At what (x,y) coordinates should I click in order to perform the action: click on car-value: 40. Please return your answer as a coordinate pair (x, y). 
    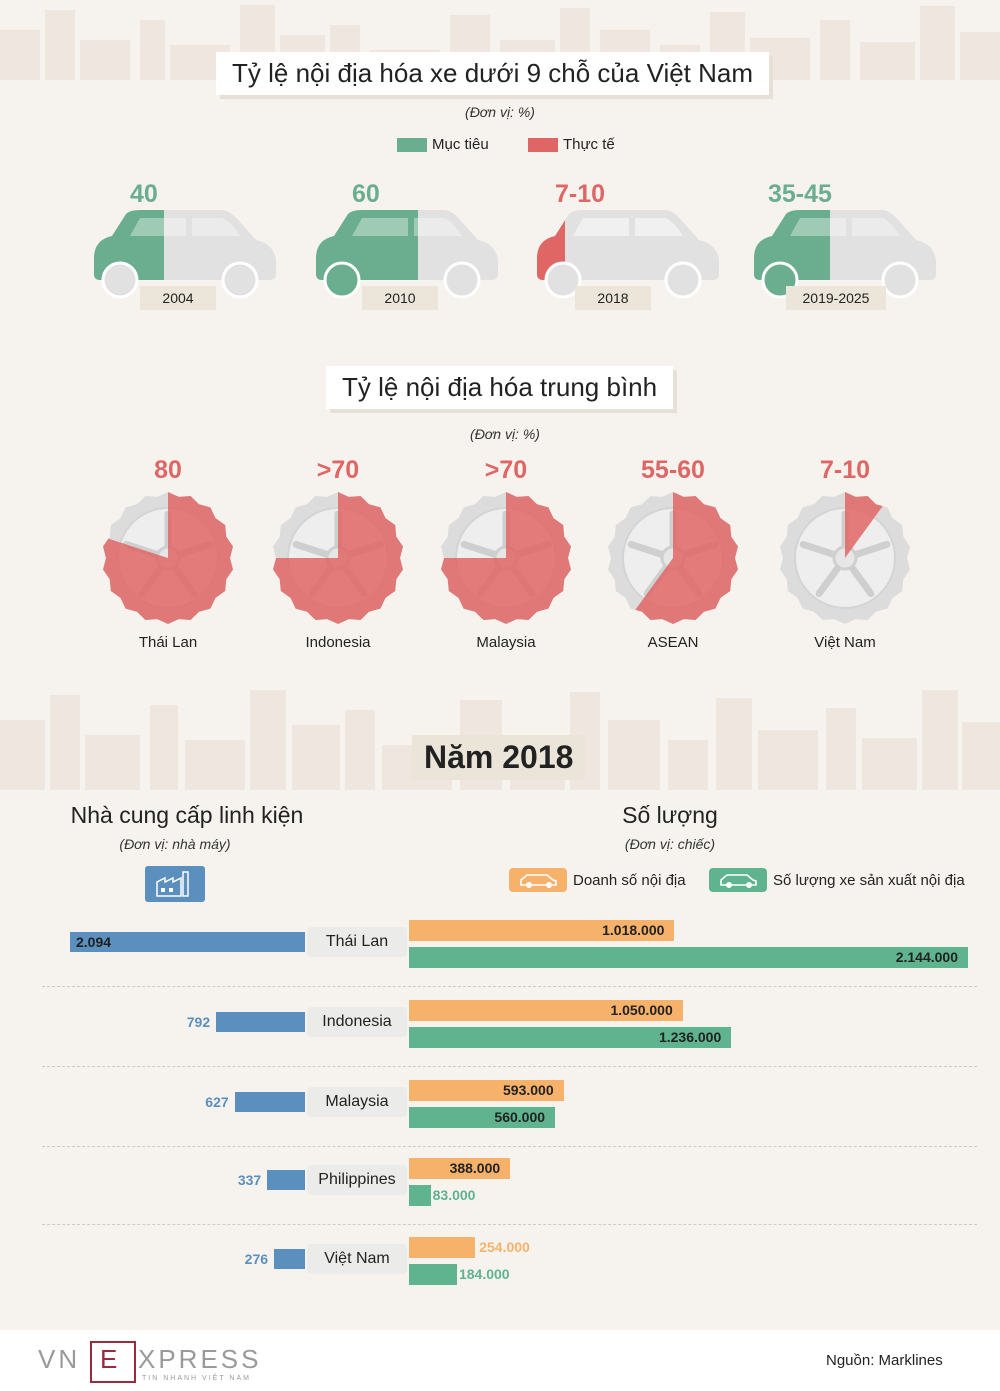
    Looking at the image, I should click on (144, 194).